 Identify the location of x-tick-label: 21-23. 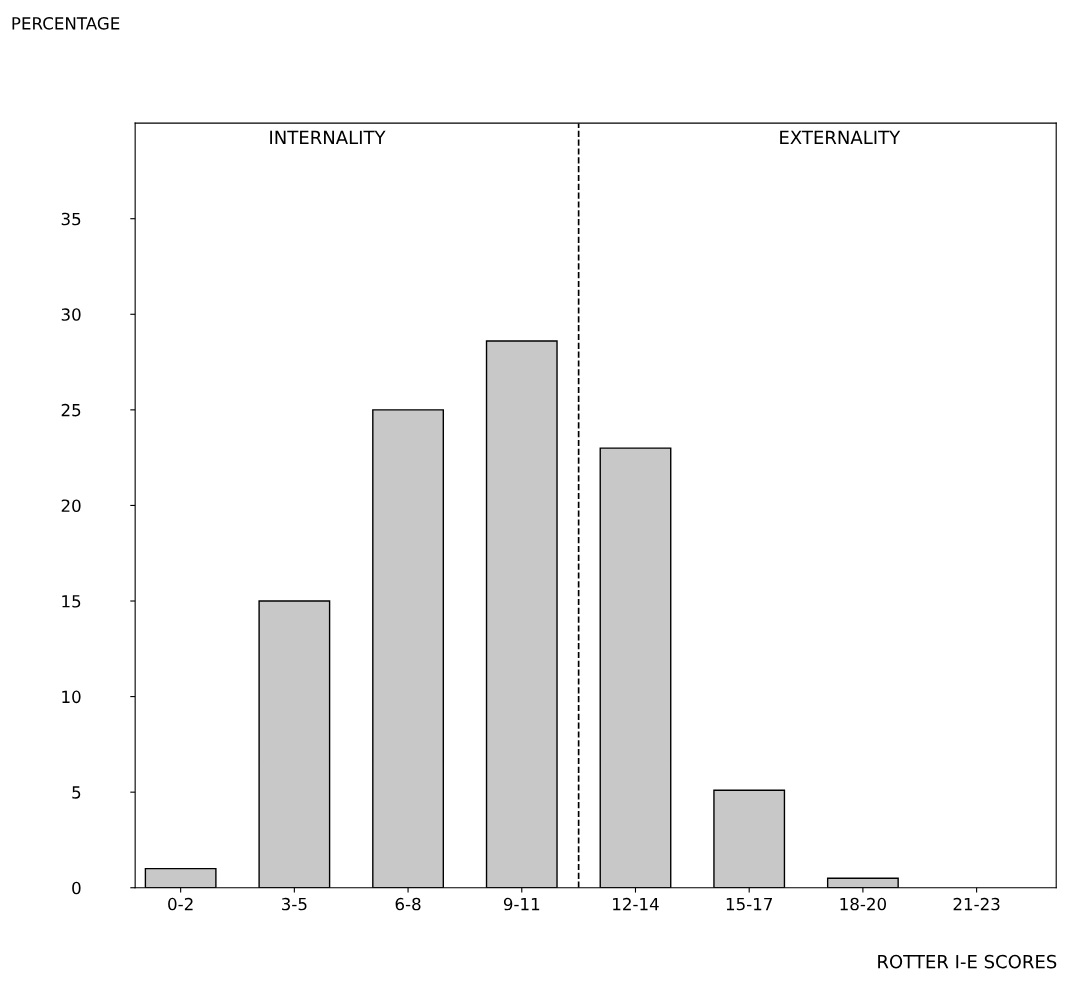
(976, 904).